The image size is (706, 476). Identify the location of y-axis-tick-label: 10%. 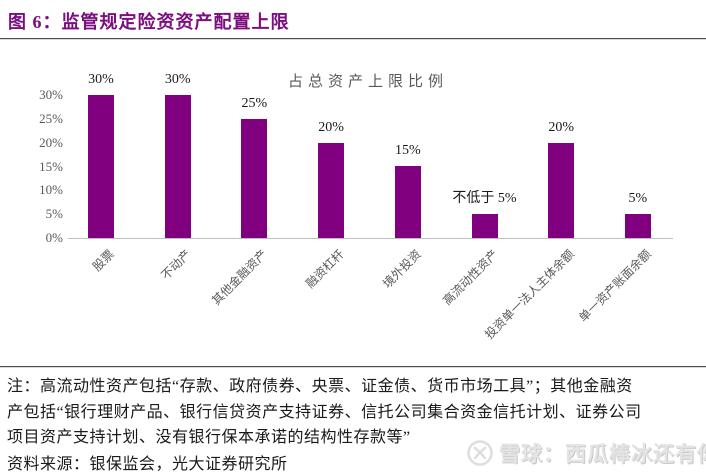
(51, 190).